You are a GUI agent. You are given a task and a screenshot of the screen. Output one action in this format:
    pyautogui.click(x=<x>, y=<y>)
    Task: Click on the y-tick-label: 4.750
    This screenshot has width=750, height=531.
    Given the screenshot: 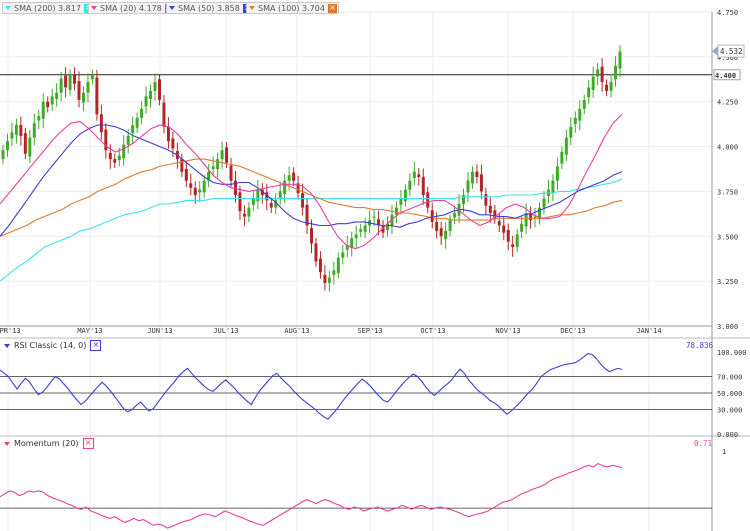 What is the action you would take?
    pyautogui.click(x=727, y=13)
    